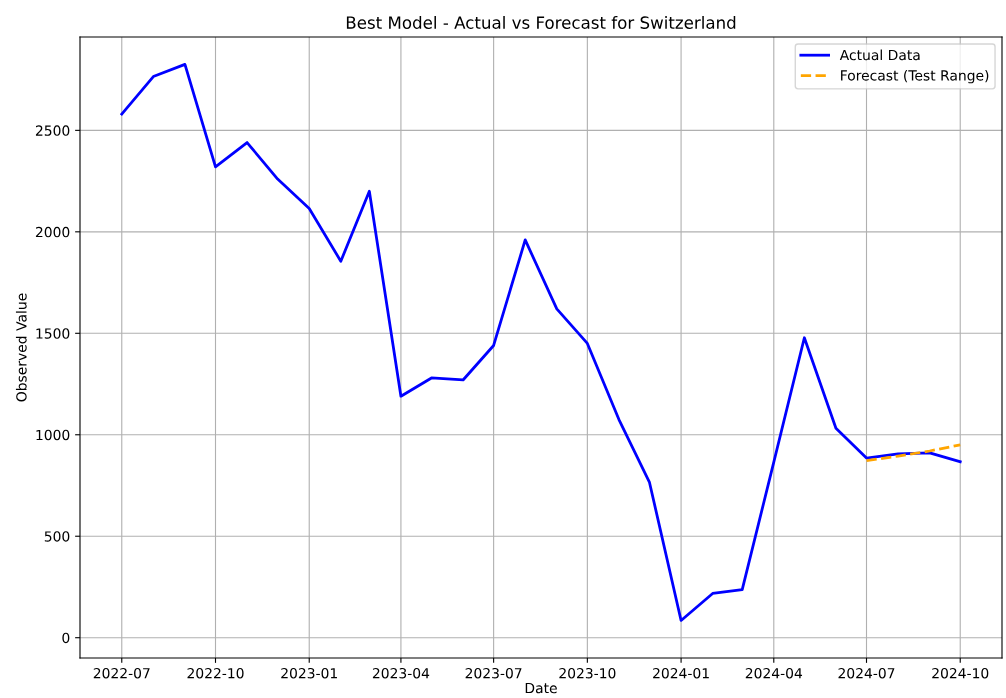  What do you see at coordinates (52, 232) in the screenshot?
I see `y-tick-label: 2000` at bounding box center [52, 232].